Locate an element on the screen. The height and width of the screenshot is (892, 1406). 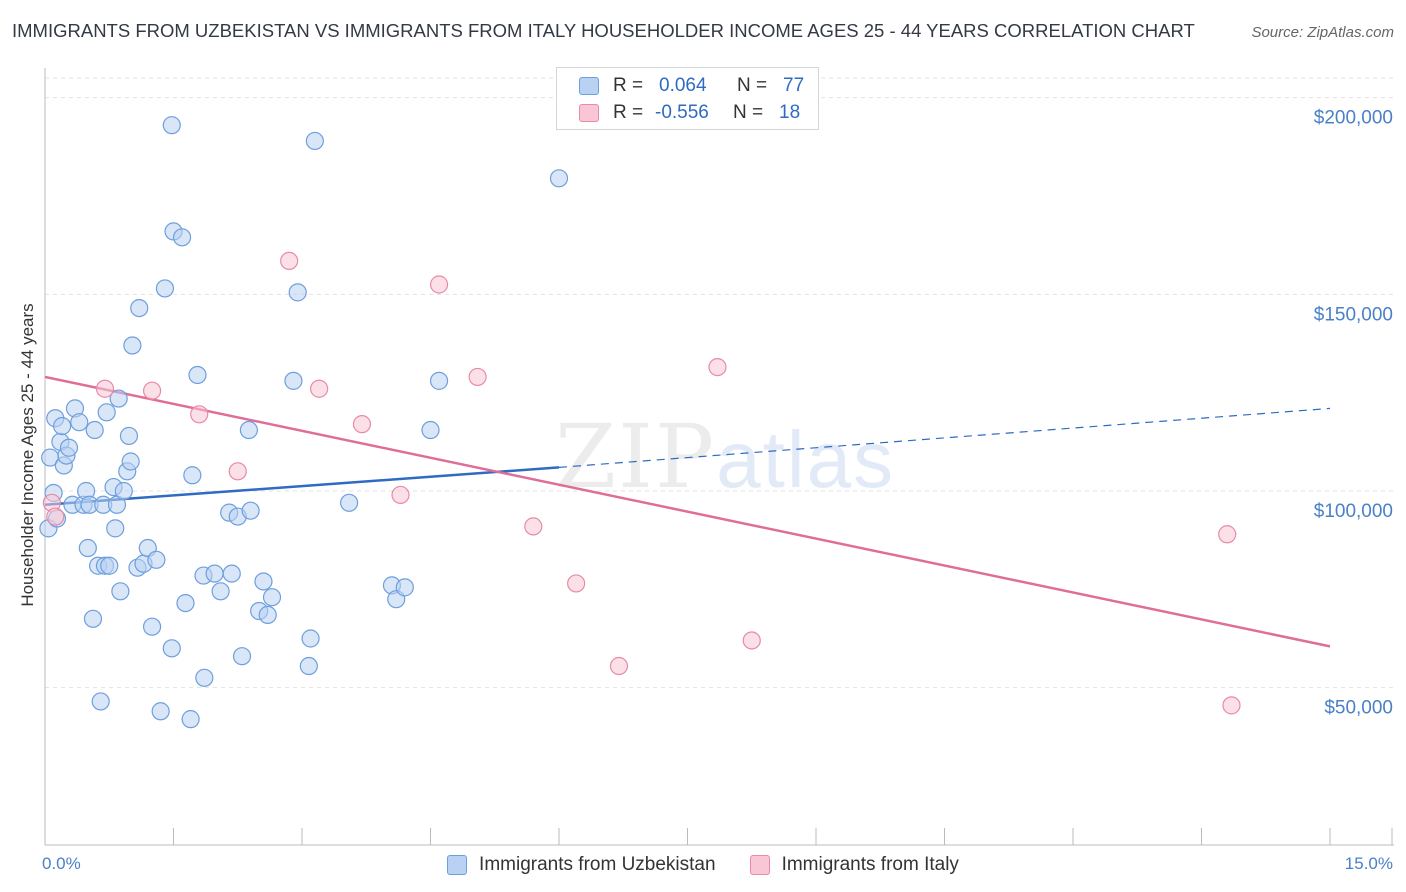
source-credit: Source: ZipAtlas.com is located at coordinates (1322, 32).